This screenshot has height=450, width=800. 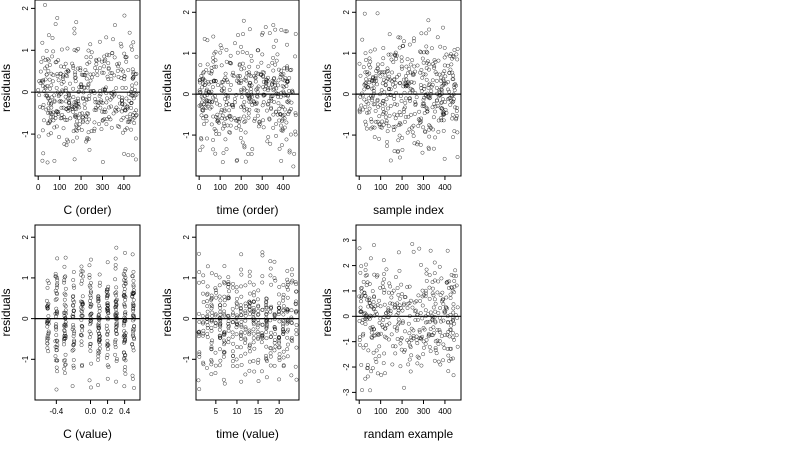 What do you see at coordinates (408, 312) in the screenshot?
I see `plot-frame` at bounding box center [408, 312].